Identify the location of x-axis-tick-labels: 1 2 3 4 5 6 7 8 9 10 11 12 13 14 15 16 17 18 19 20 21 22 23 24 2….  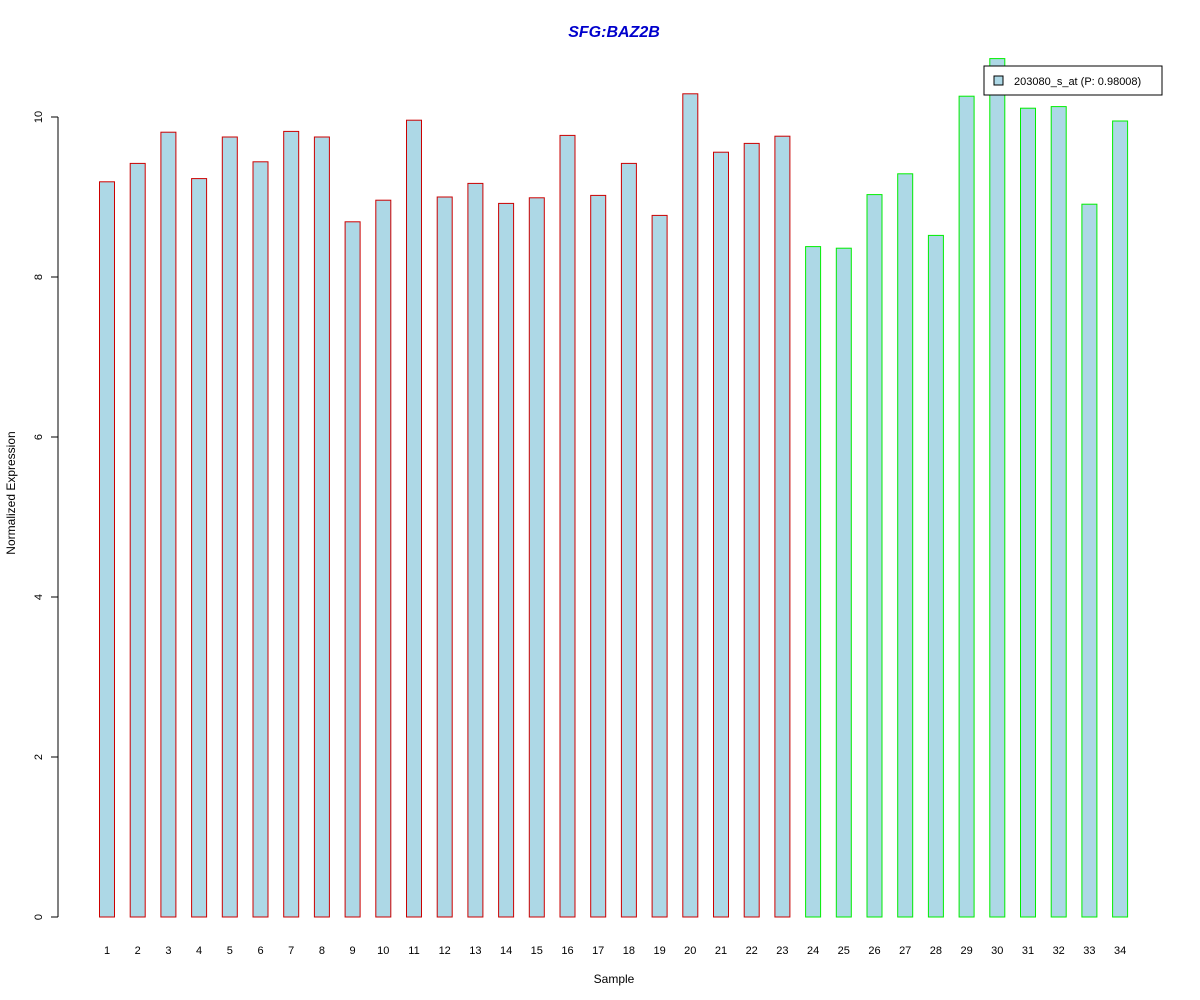
(615, 951).